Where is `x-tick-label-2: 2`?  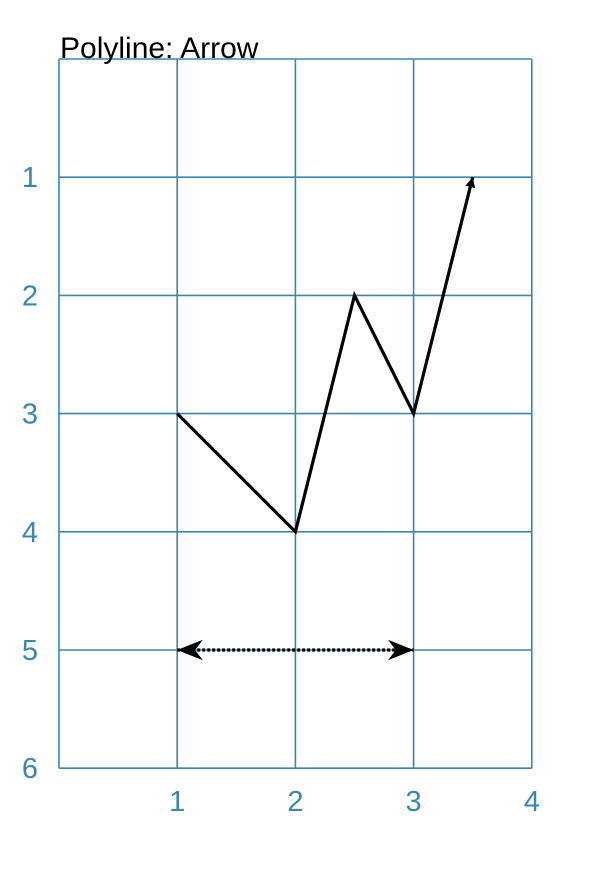 x-tick-label-2: 2 is located at coordinates (295, 802).